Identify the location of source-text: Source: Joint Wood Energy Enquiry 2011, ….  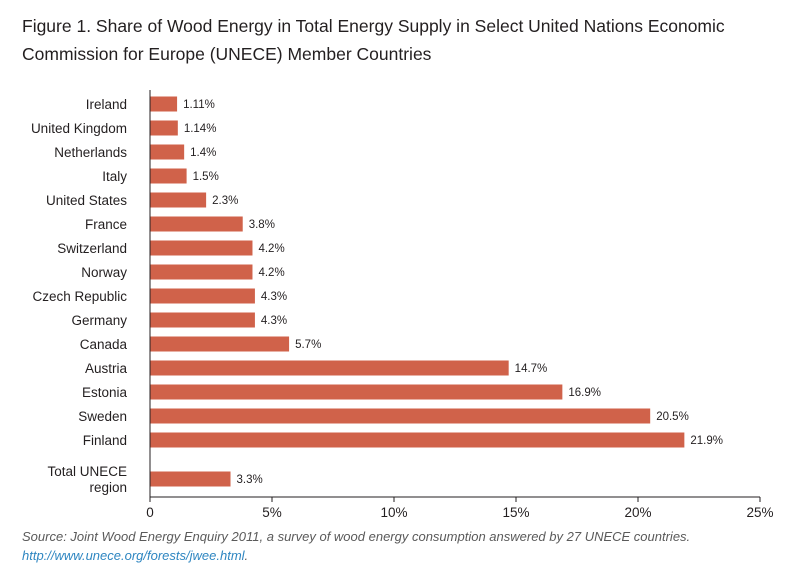
(356, 536).